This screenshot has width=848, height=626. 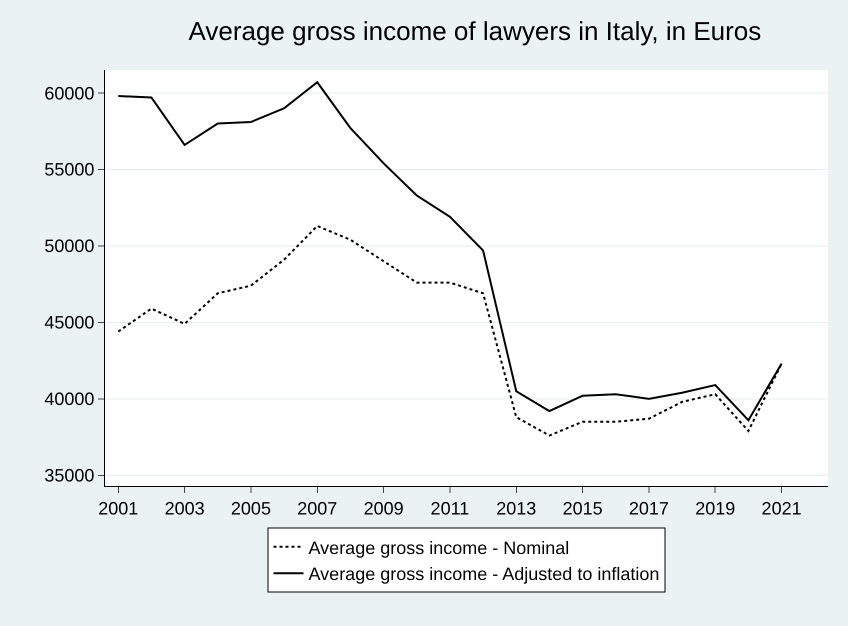 What do you see at coordinates (317, 508) in the screenshot?
I see `x-tick-label: 2007` at bounding box center [317, 508].